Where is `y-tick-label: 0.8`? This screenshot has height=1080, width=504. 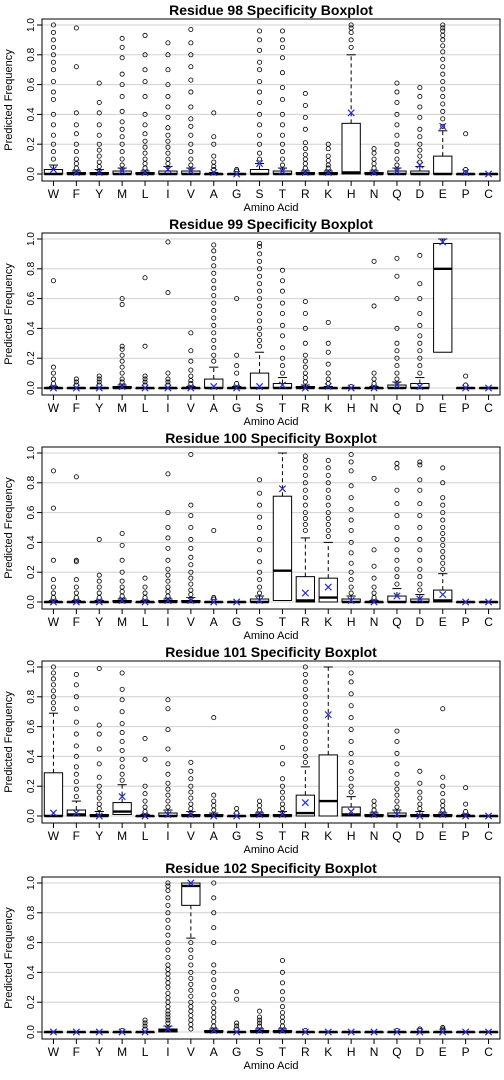
y-tick-label: 0.8 is located at coordinates (31, 54).